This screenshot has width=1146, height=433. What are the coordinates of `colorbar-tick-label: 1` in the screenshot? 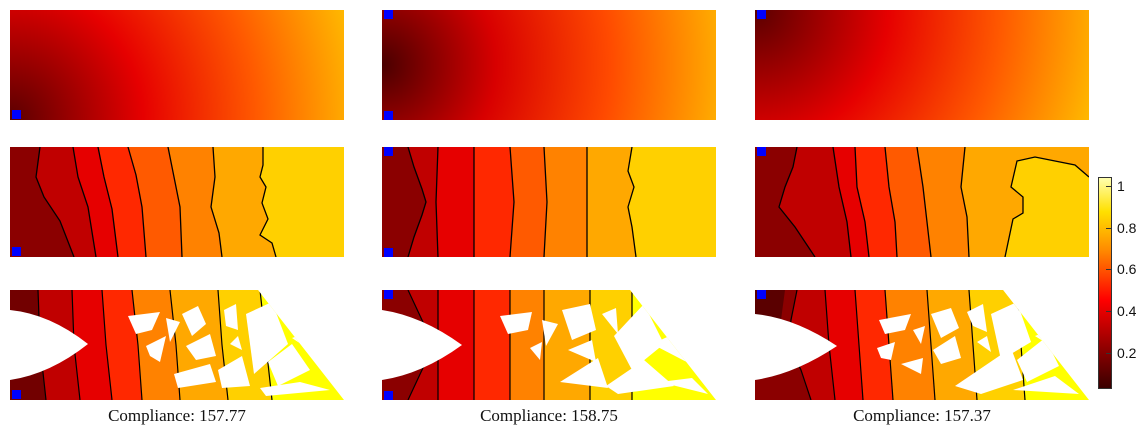 It's located at (1121, 186).